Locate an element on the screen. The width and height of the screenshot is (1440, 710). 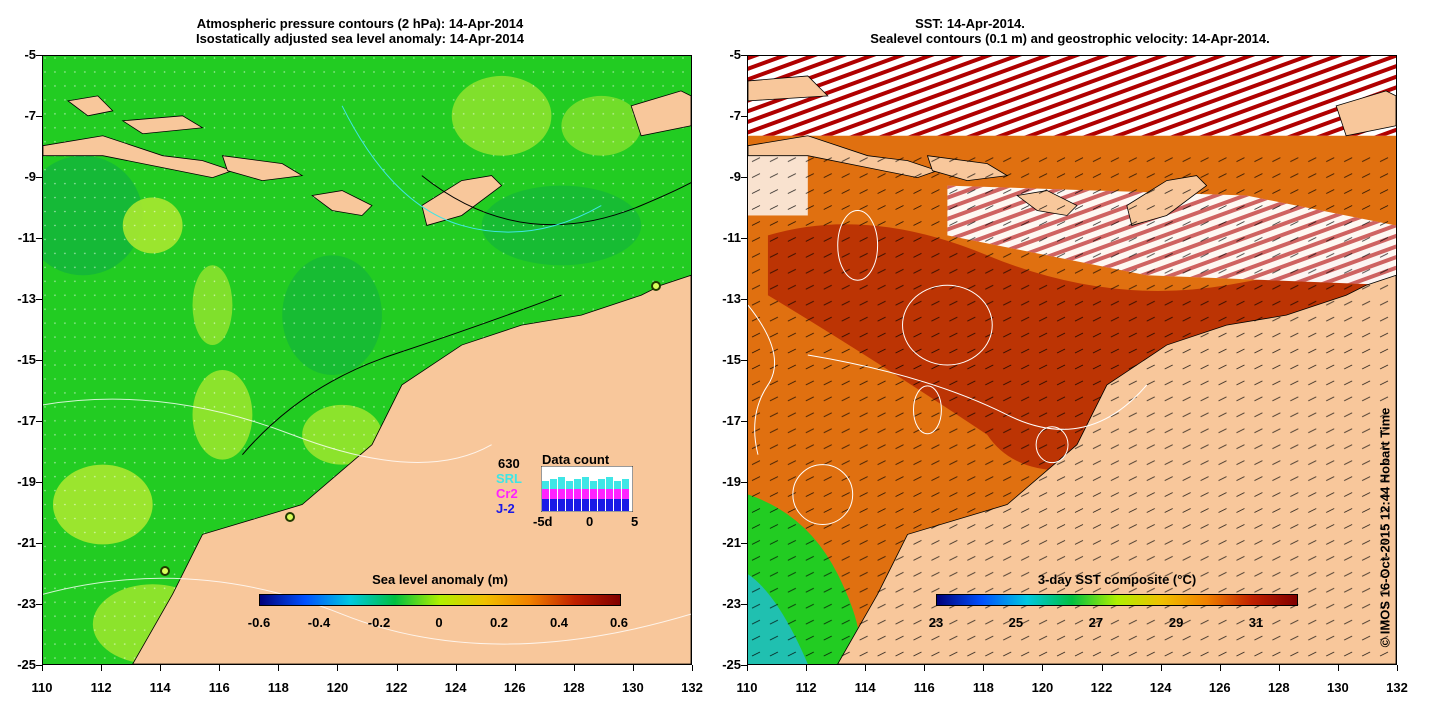
y-tick-label: -15 is located at coordinates (731, 359).